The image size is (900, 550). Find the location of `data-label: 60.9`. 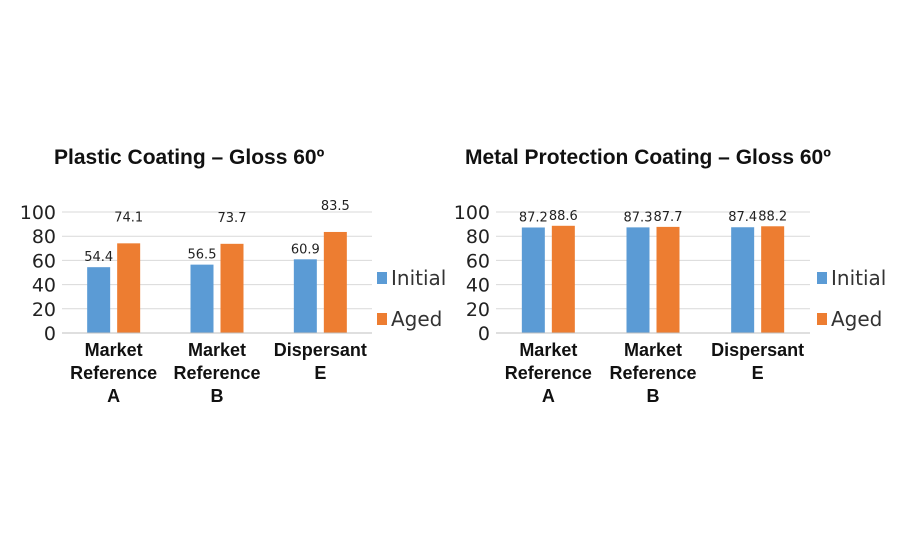

data-label: 60.9 is located at coordinates (305, 249).